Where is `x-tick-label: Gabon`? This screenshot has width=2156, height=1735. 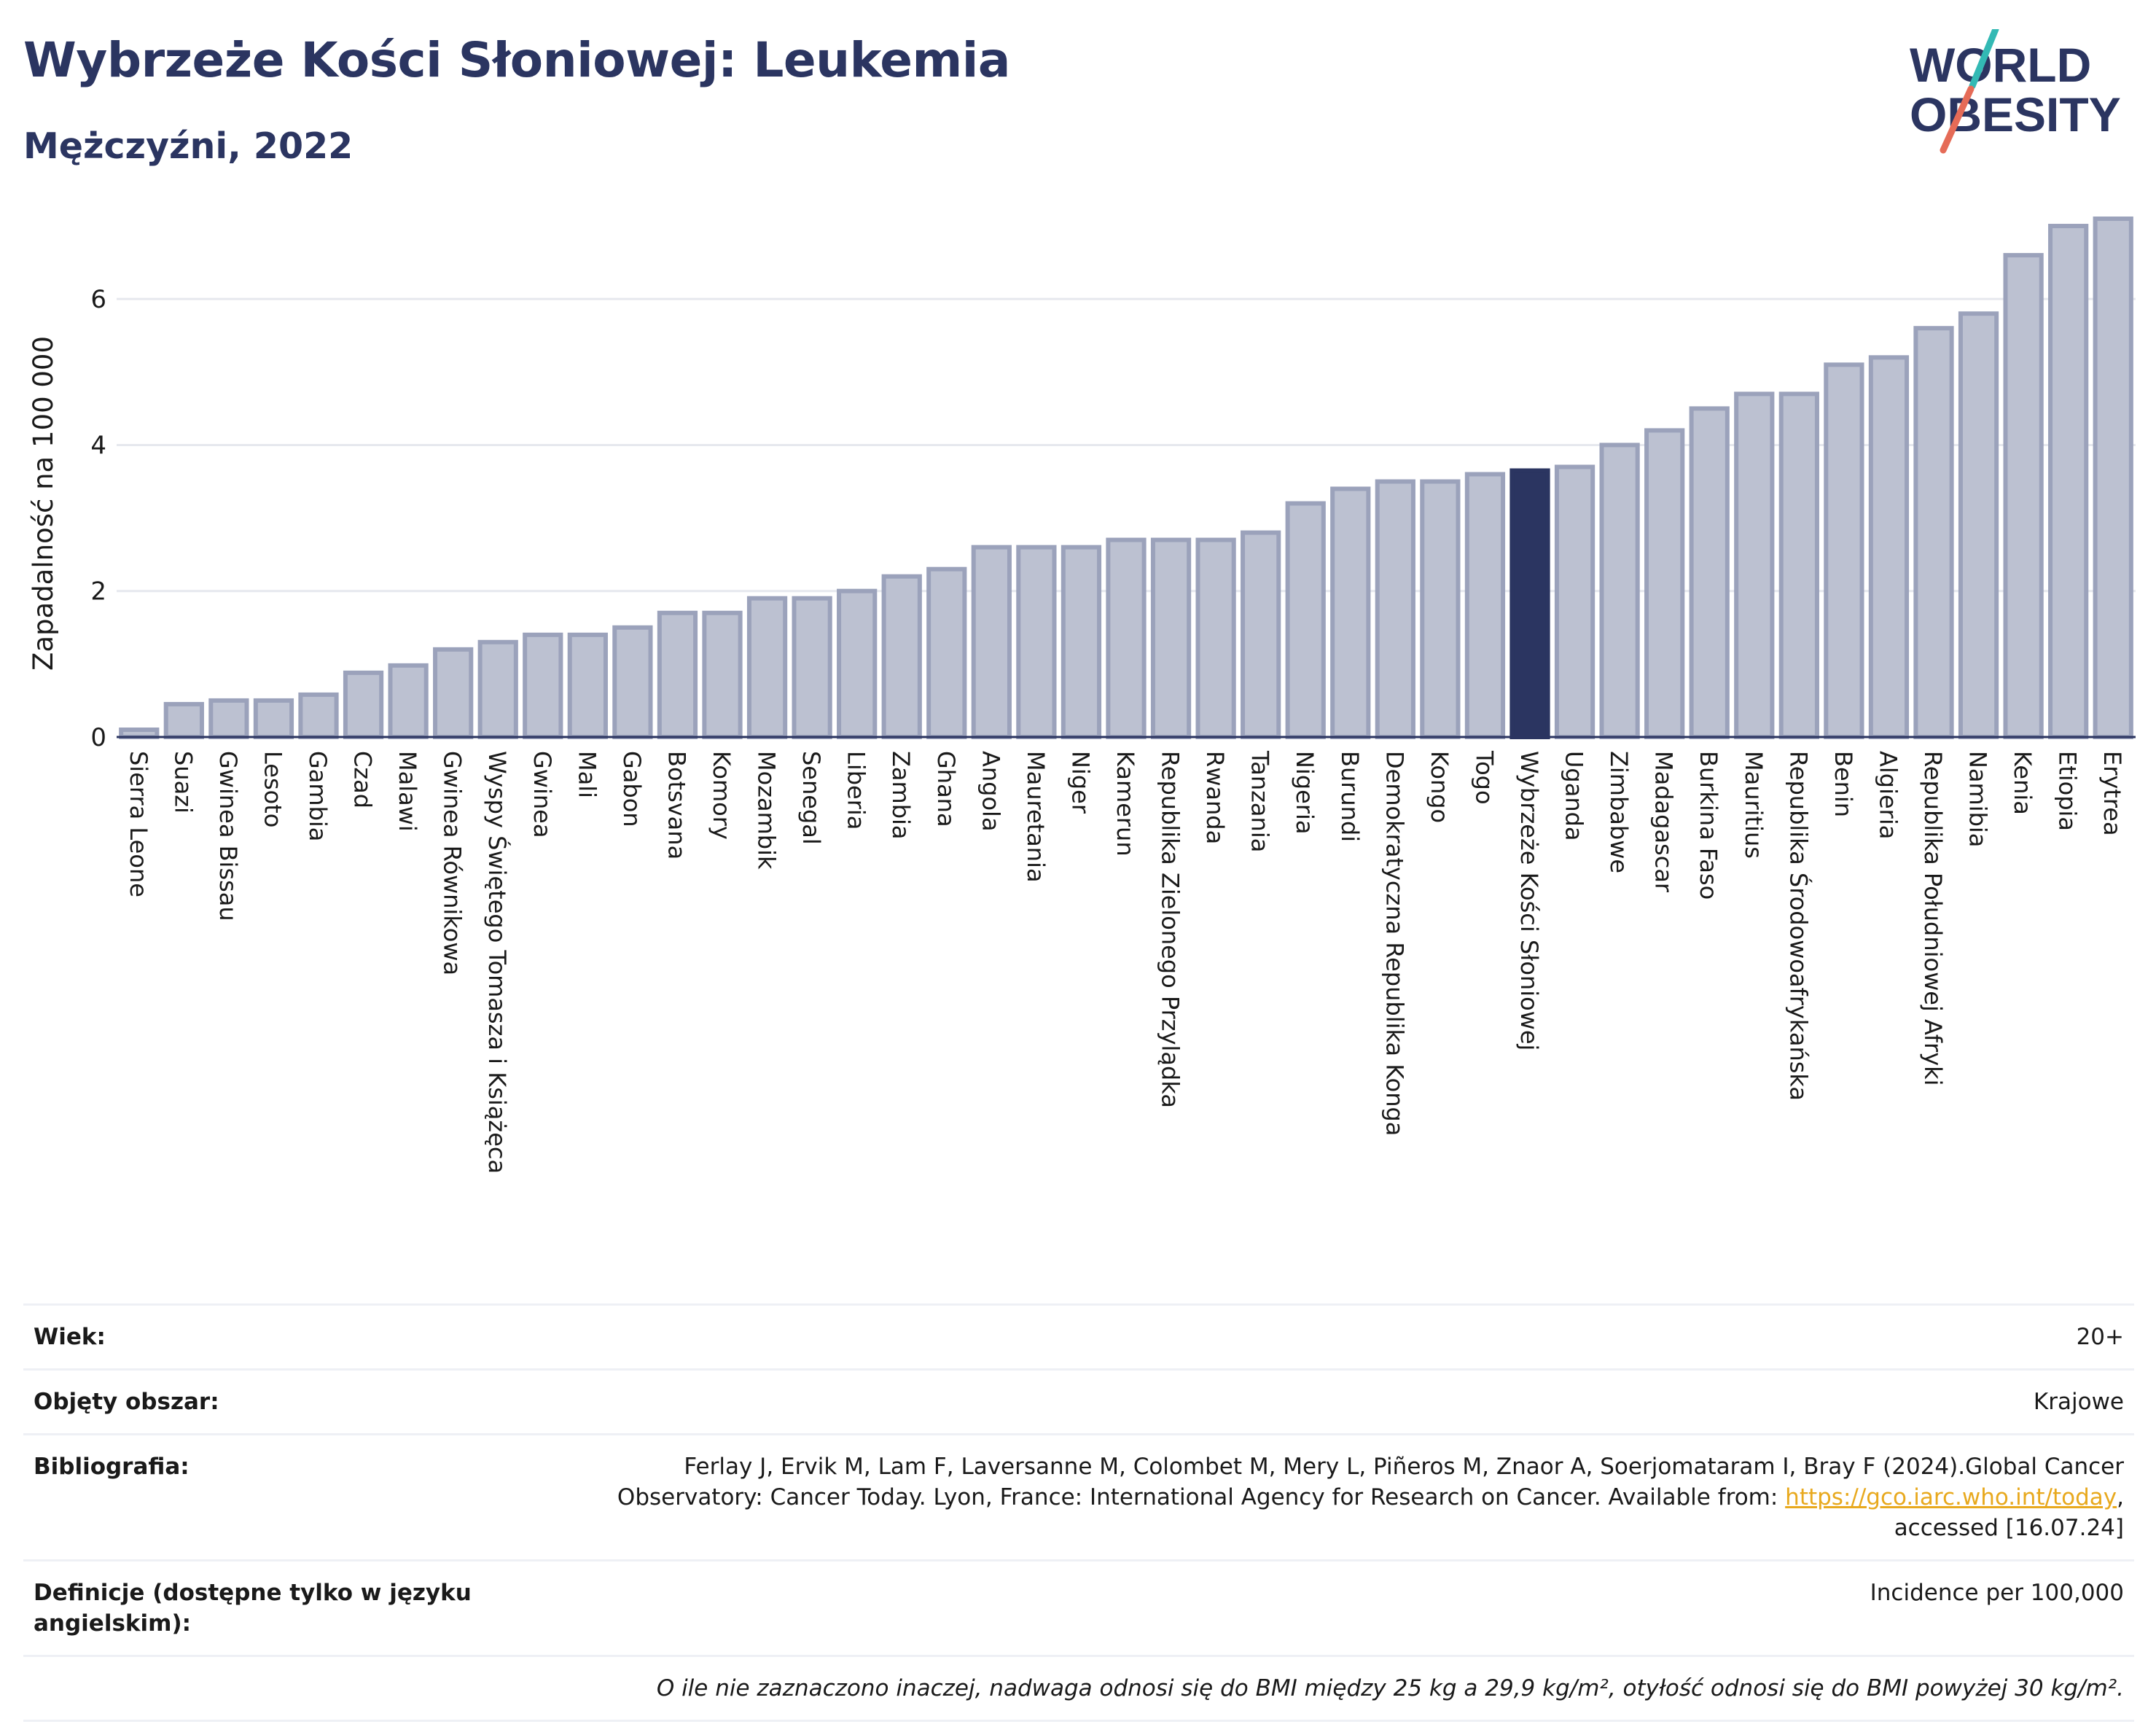
x-tick-label: Gabon is located at coordinates (632, 789).